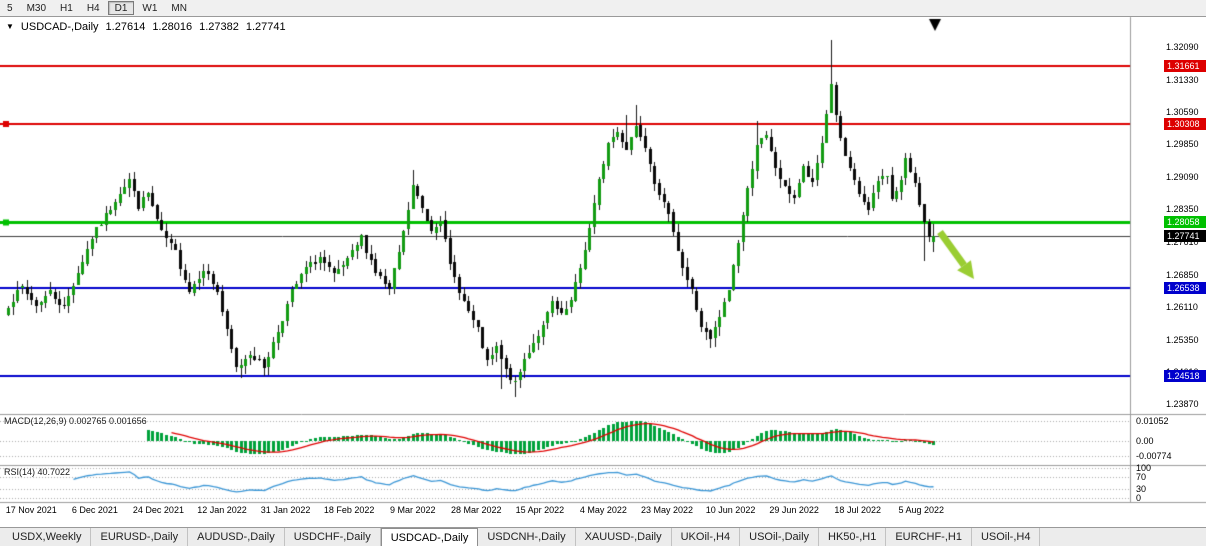  I want to click on rsi-axis-tick: 0, so click(1139, 498).